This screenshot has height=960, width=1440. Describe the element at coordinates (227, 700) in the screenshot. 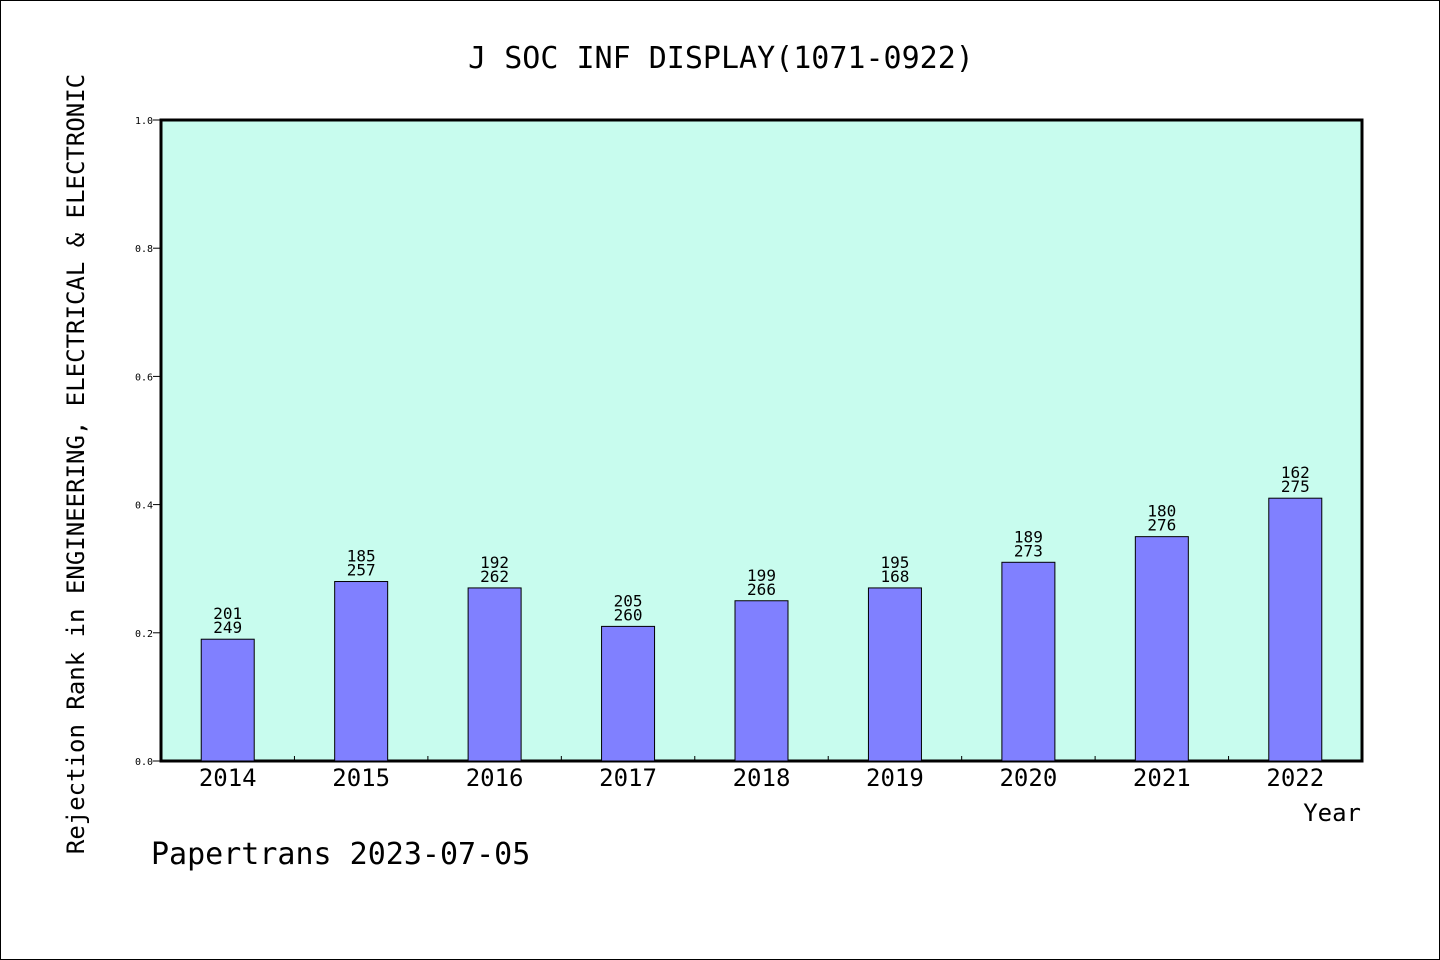

I see `bar-2014` at that location.